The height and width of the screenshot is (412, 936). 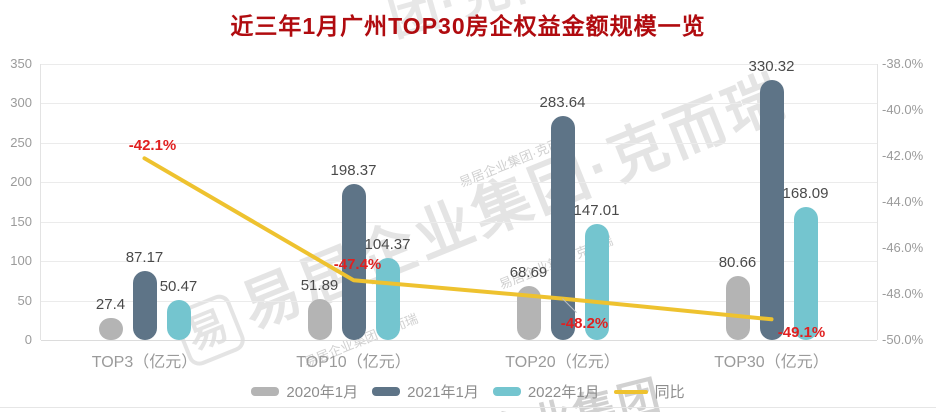 What do you see at coordinates (468, 407) in the screenshot?
I see `bottom-divider` at bounding box center [468, 407].